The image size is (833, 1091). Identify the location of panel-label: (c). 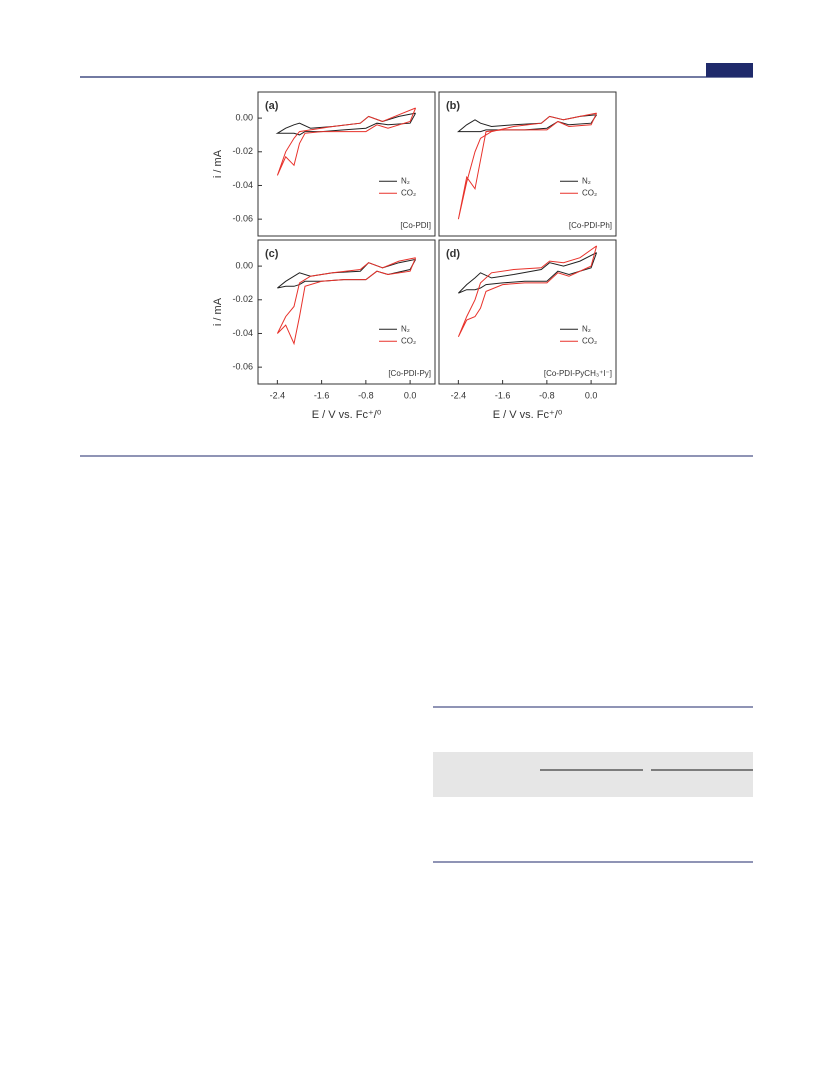
(272, 254).